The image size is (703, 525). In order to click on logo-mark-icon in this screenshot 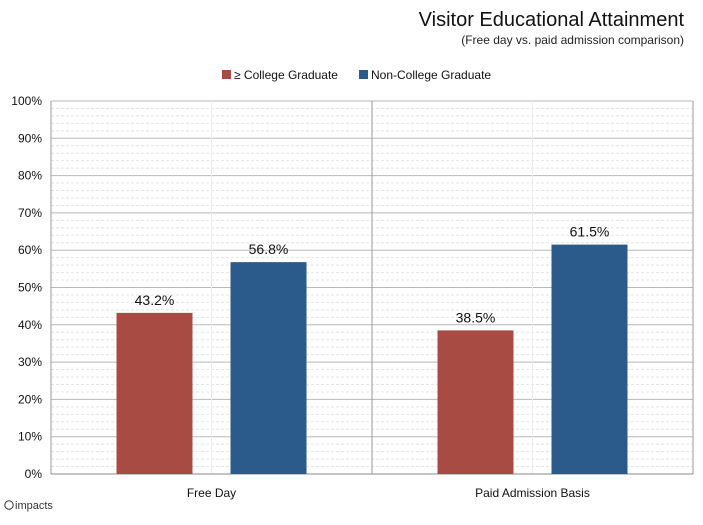, I will do `click(9, 505)`.